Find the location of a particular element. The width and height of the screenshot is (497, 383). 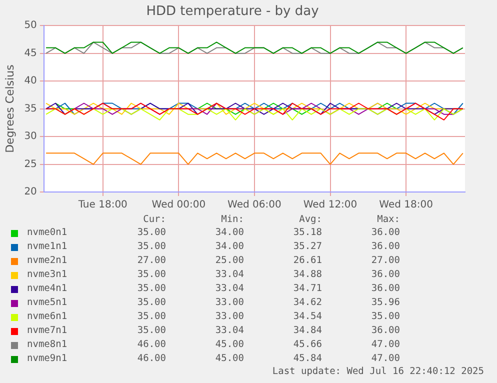

legend-label: nvme3n1 is located at coordinates (47, 275).